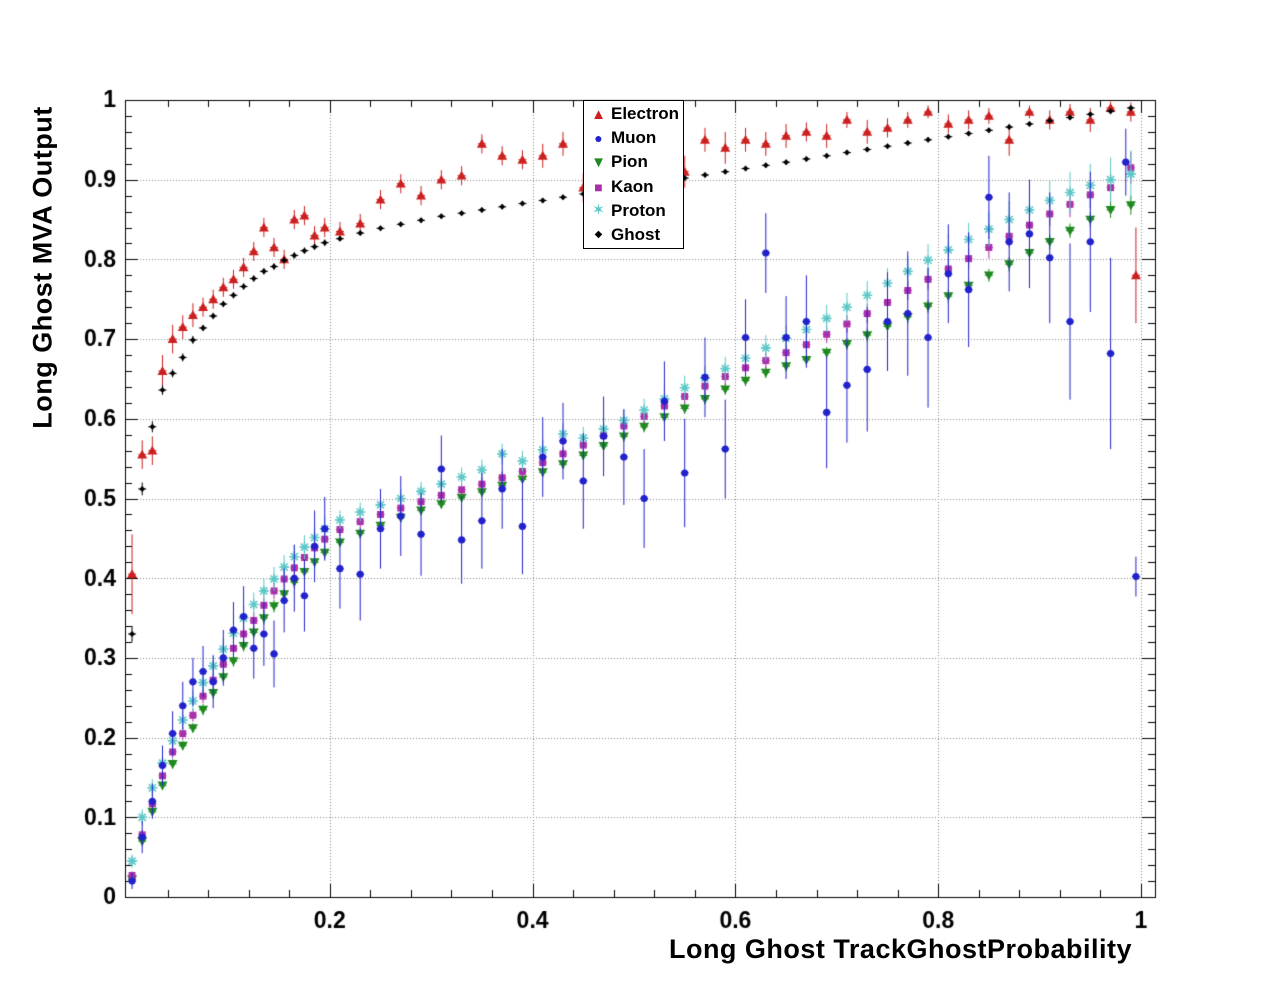  I want to click on legend-item-pion: ▼ Pion, so click(633, 162).